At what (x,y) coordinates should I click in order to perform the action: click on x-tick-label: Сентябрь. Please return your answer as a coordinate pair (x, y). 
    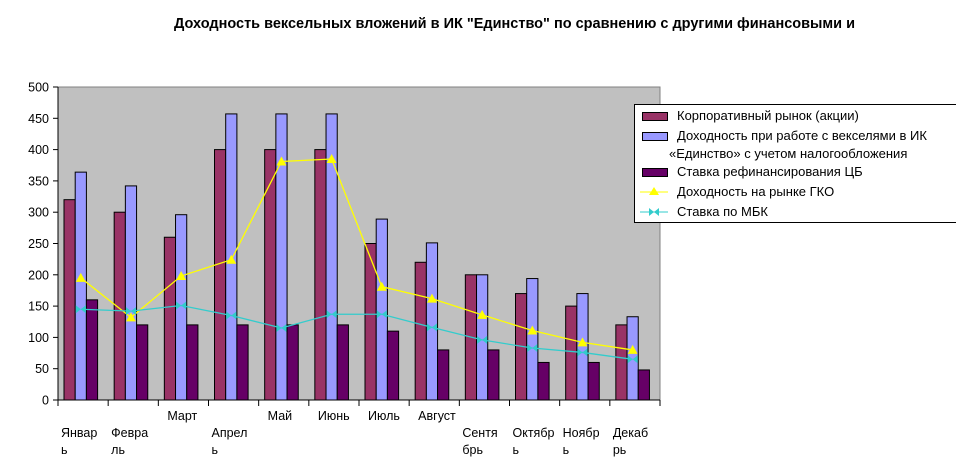
    Looking at the image, I should click on (480, 441).